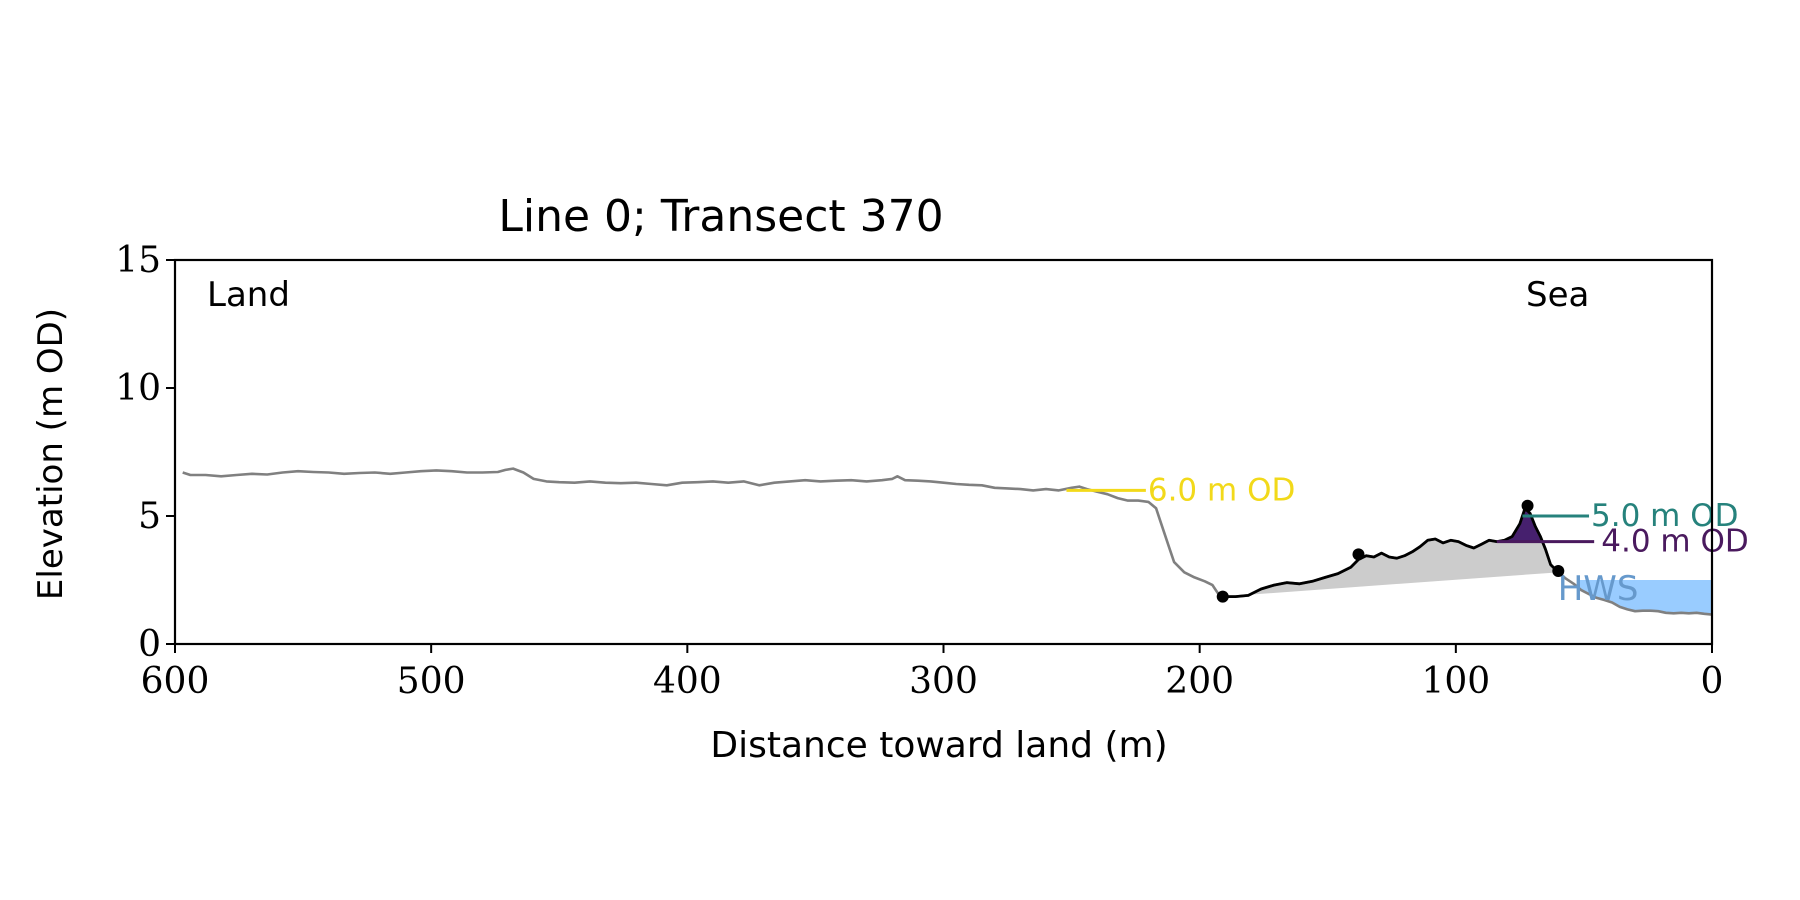 The image size is (1800, 900). I want to click on y-tick-label-5: 5, so click(149, 516).